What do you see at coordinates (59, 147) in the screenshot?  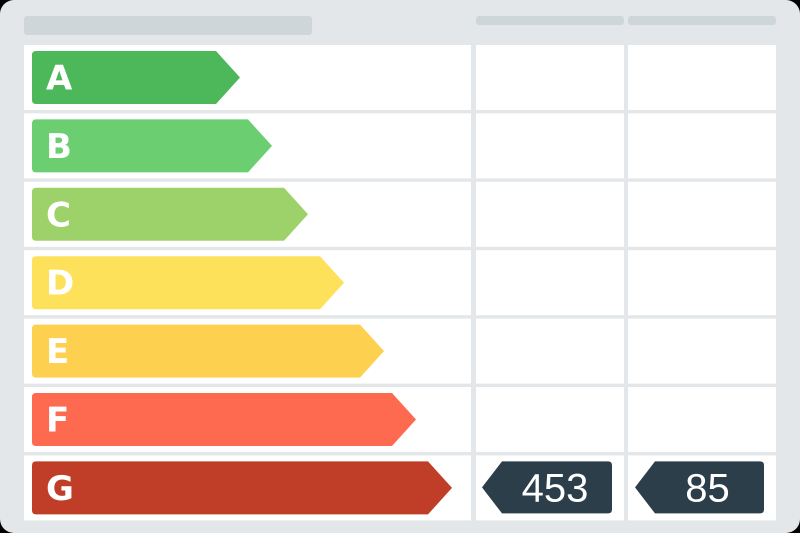 I see `rating-letter: B` at bounding box center [59, 147].